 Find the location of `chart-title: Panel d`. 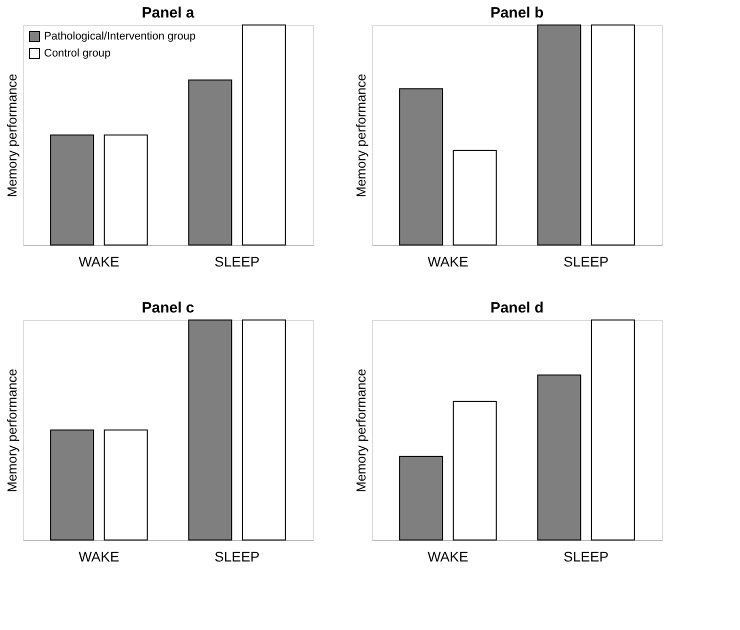

chart-title: Panel d is located at coordinates (517, 308).